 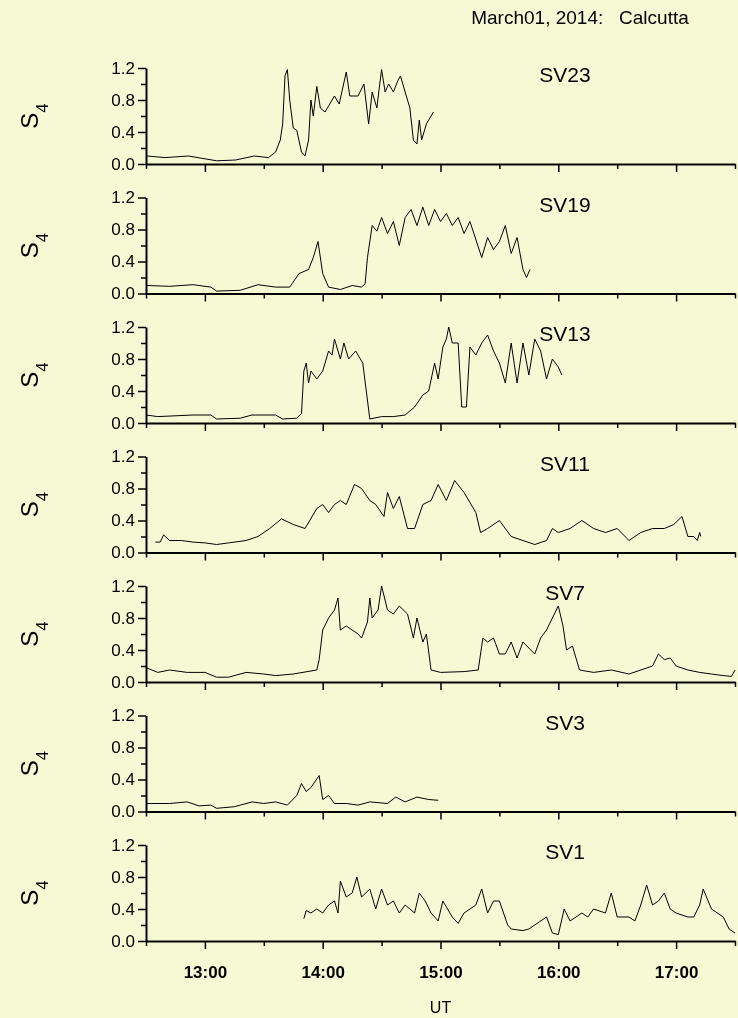 I want to click on x-axis-title: UT, so click(x=440, y=1007).